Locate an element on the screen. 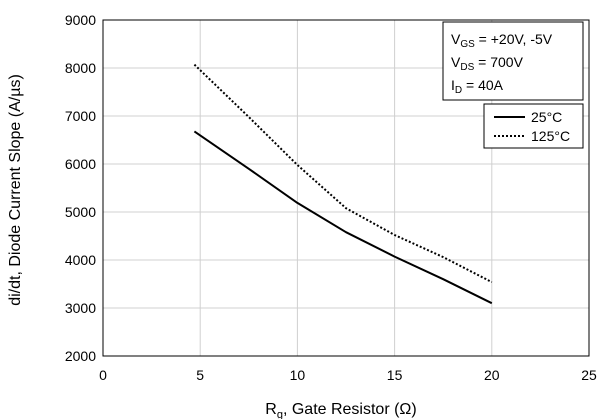 Image resolution: width=602 pixels, height=419 pixels. x-tick-label: 5 is located at coordinates (200, 375).